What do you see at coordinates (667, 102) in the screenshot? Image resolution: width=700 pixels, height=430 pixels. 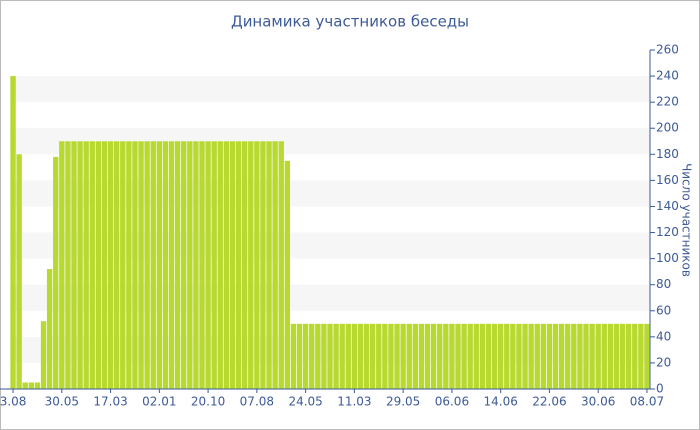 I see `y-tick-label: 220` at bounding box center [667, 102].